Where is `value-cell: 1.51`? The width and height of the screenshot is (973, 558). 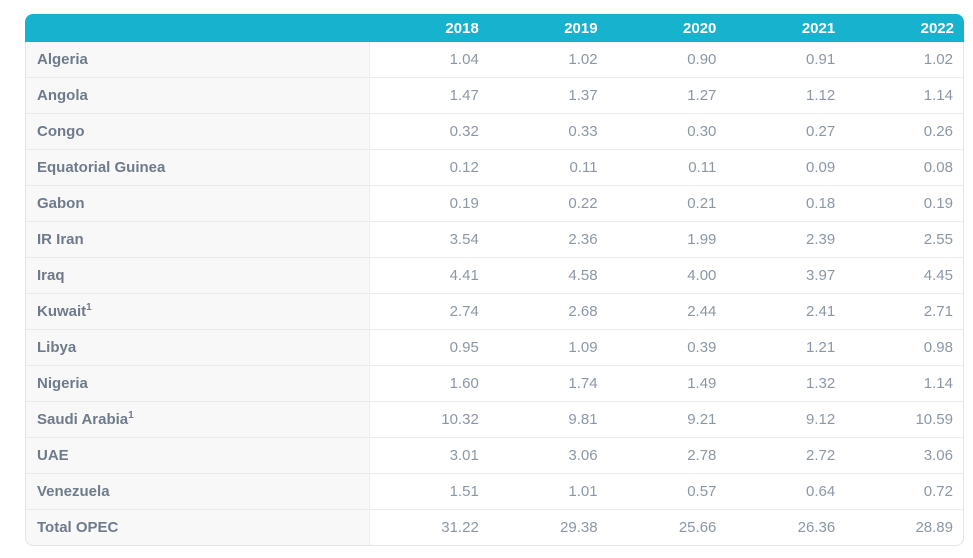
value-cell: 1.51 is located at coordinates (429, 491).